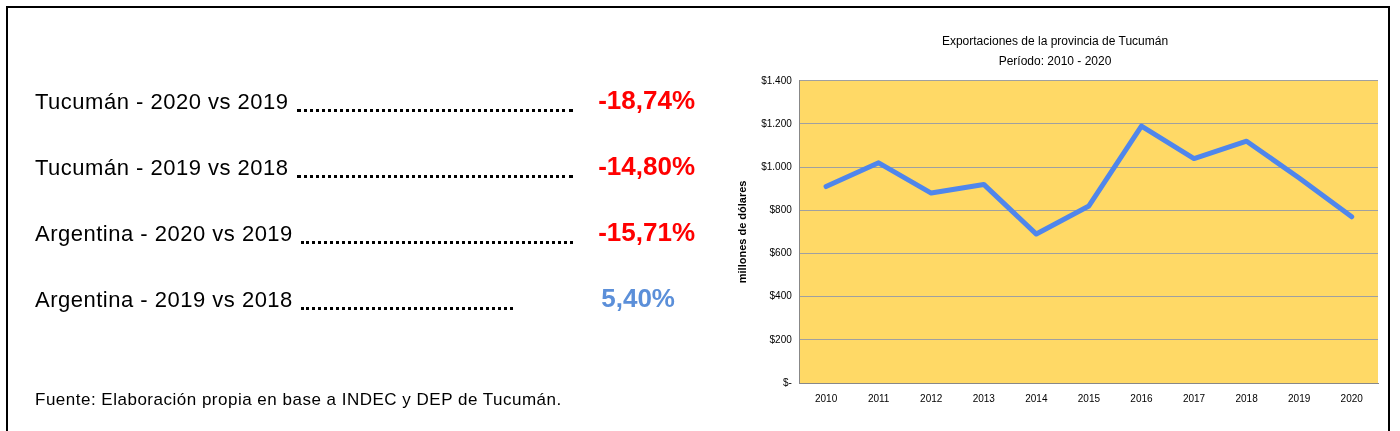  I want to click on text: -15,71%, so click(646, 232).